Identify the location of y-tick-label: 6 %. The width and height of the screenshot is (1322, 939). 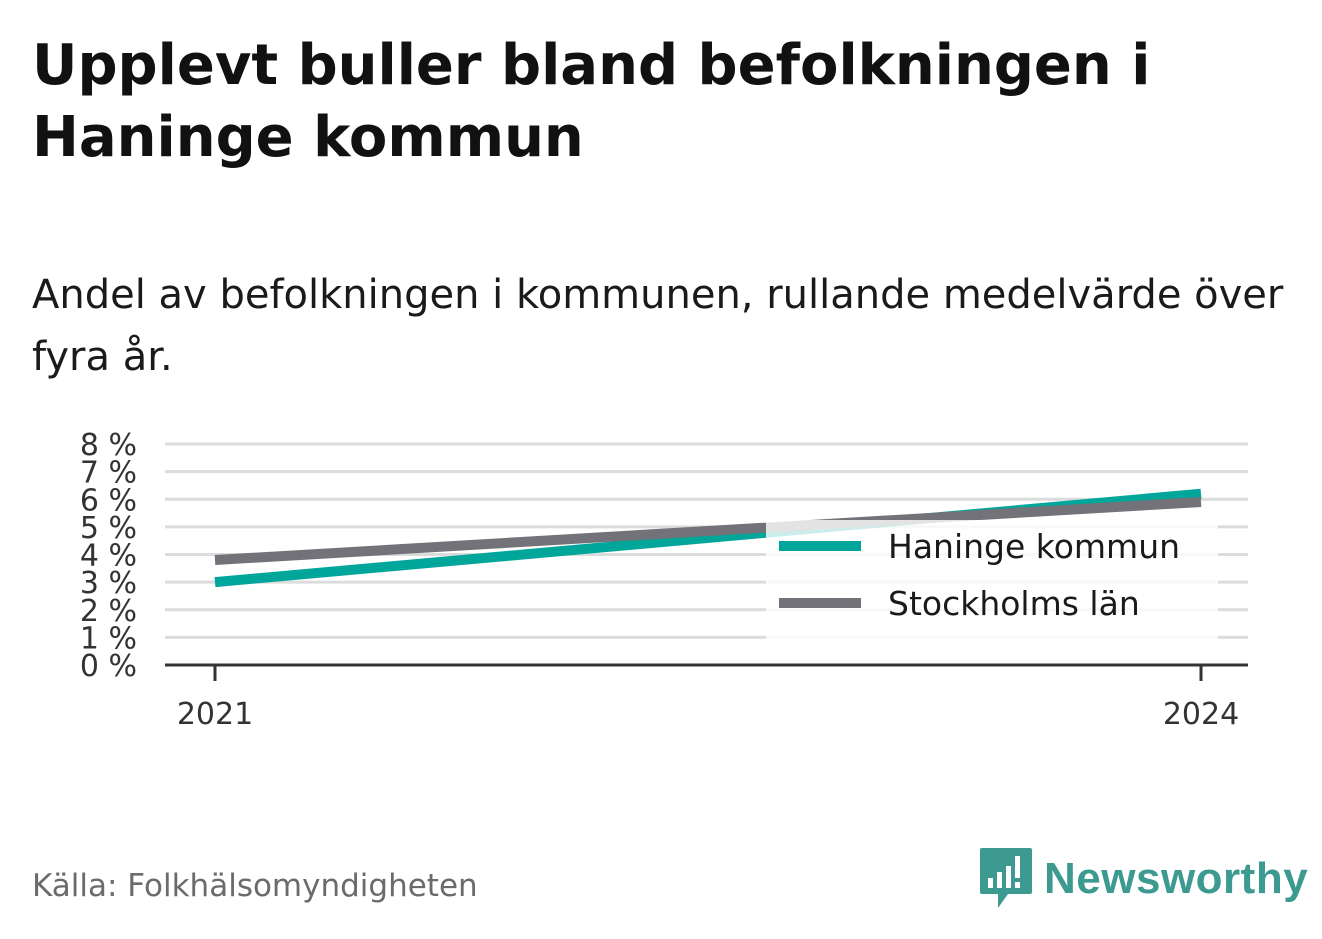
(108, 500).